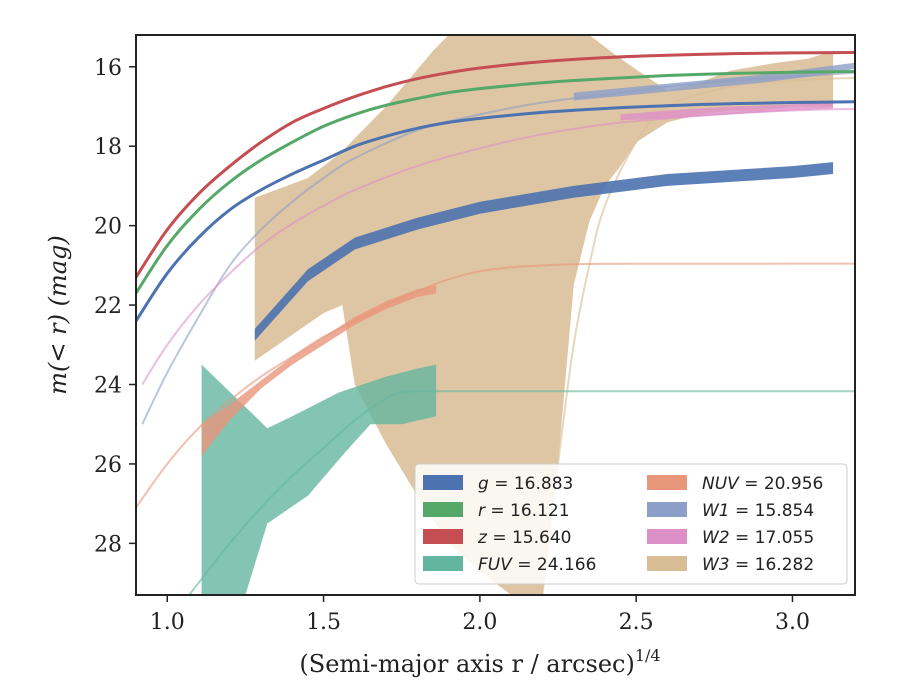  What do you see at coordinates (108, 68) in the screenshot?
I see `y-tick-label: 16` at bounding box center [108, 68].